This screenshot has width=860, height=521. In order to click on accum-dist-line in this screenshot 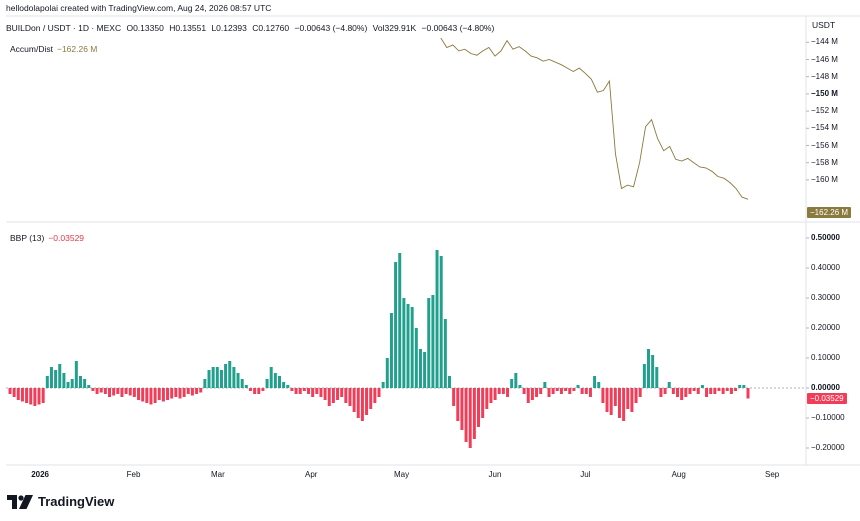, I will do `click(594, 118)`.